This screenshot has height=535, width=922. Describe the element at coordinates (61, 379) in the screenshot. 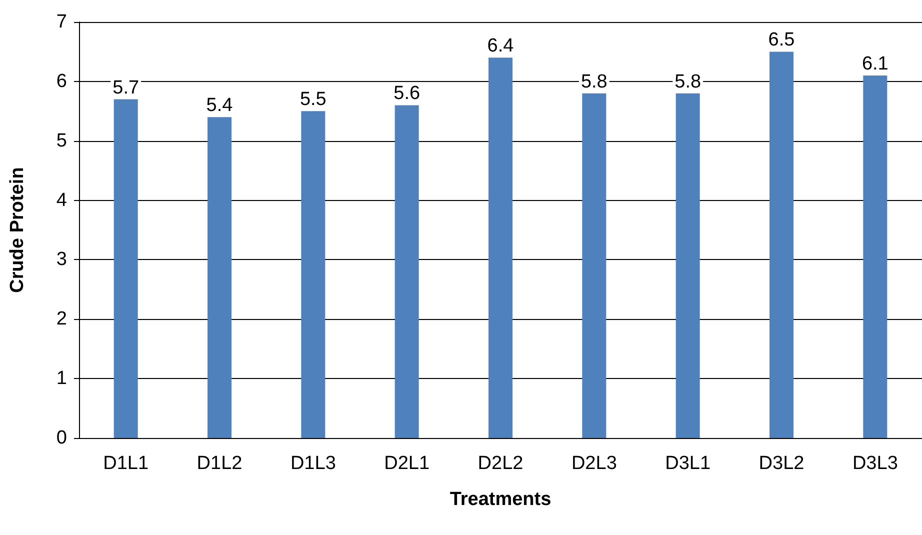

I see `y-tick-label: 1` at that location.